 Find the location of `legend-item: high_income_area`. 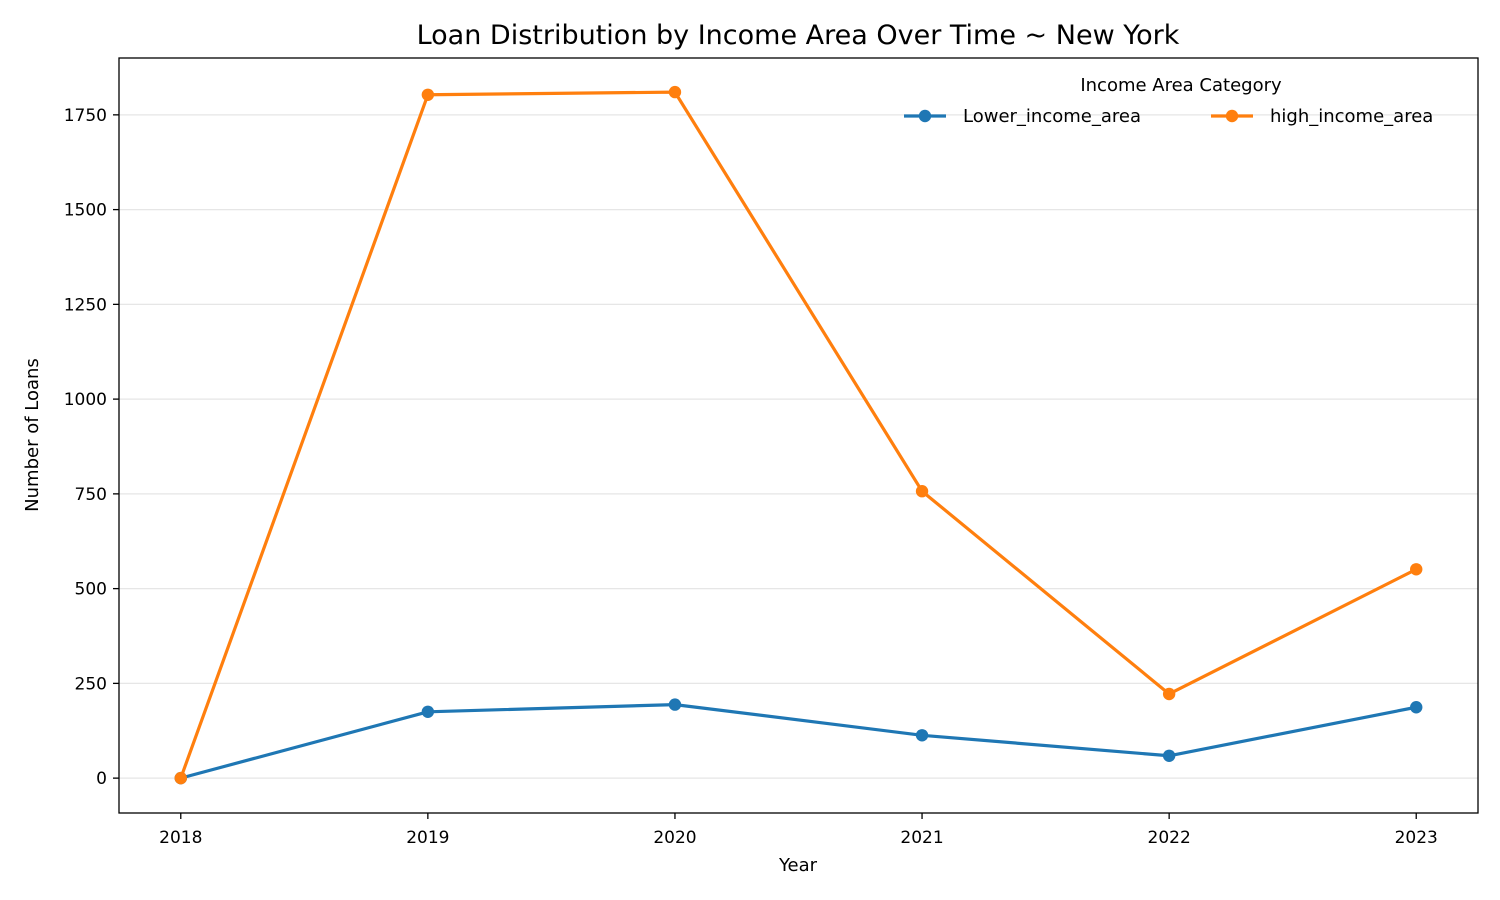

legend-item: high_income_area is located at coordinates (1322, 116).